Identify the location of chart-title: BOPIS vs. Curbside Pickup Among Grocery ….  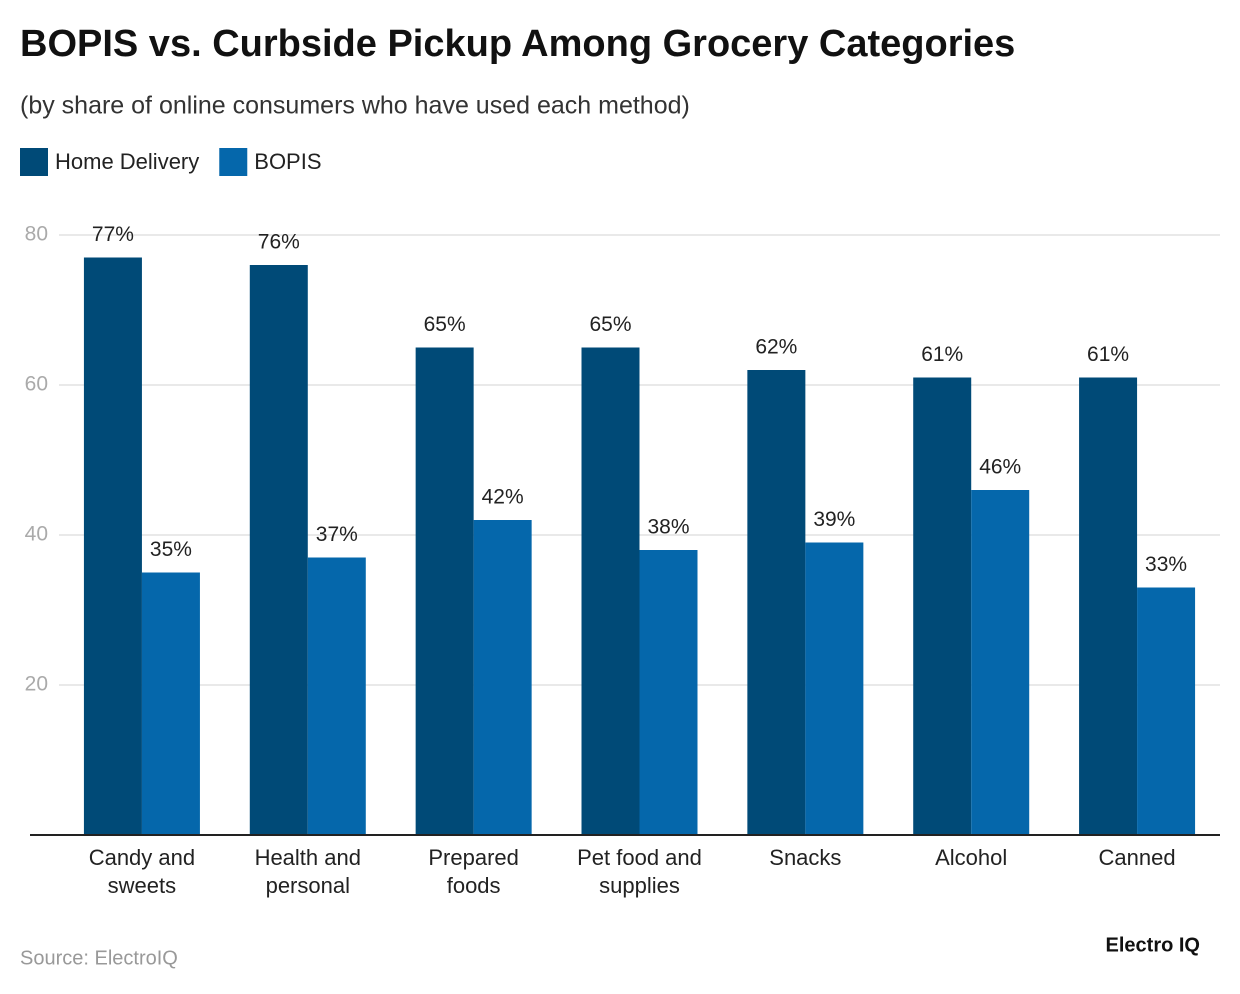
(517, 44).